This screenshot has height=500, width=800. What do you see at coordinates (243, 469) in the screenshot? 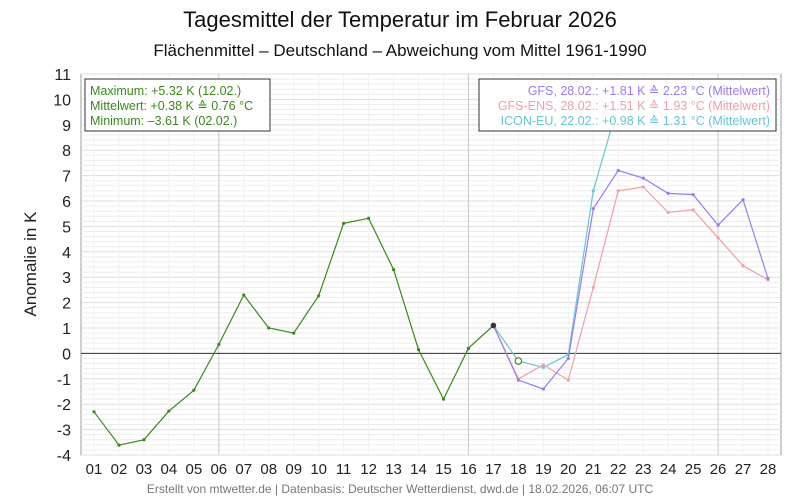
I see `x-tick-label: 07` at bounding box center [243, 469].